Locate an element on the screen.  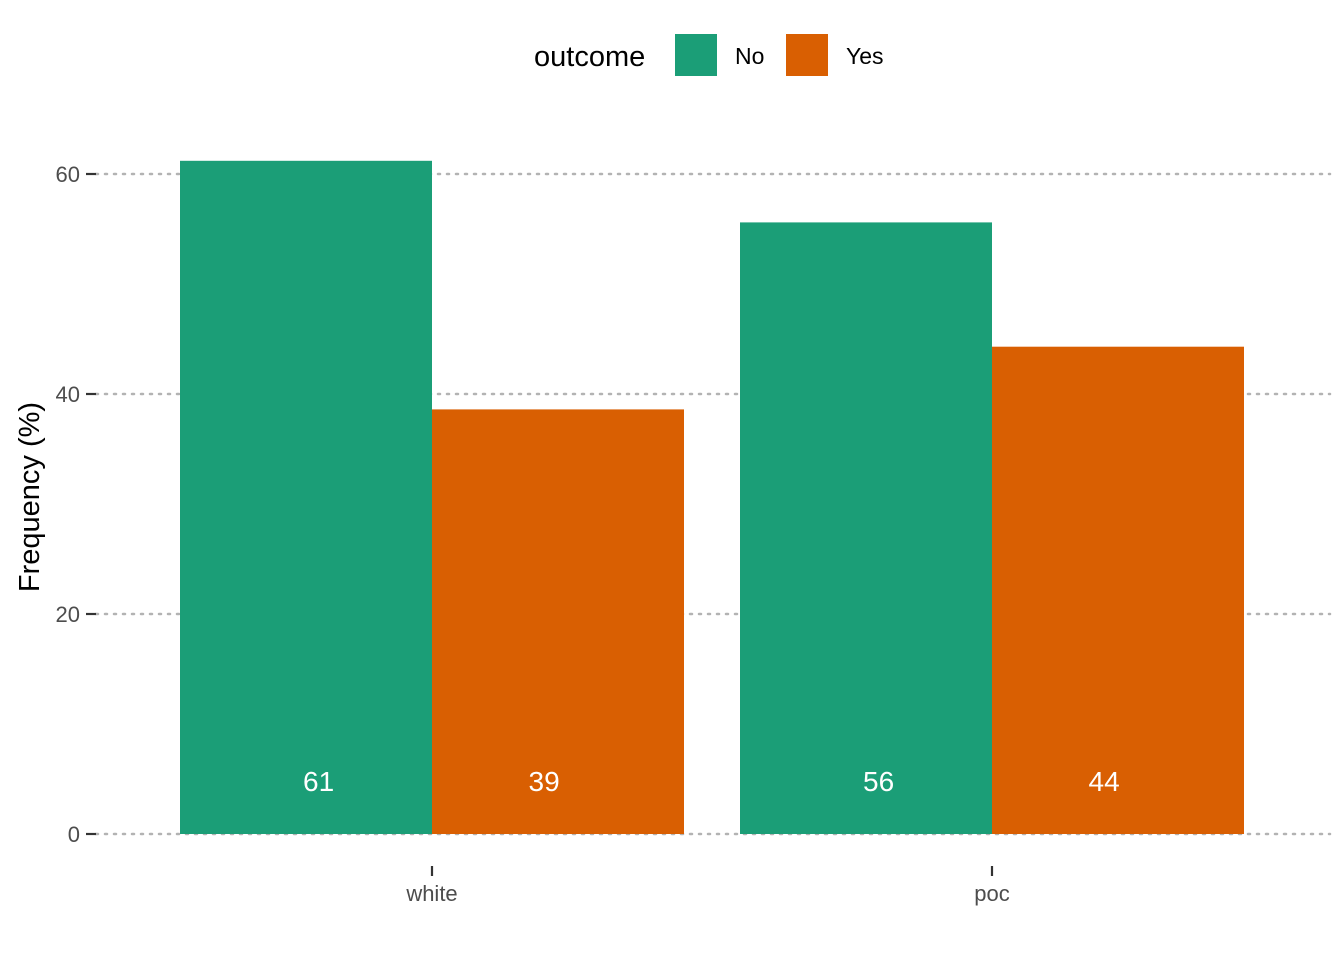
legend-label-no: No is located at coordinates (749, 56).